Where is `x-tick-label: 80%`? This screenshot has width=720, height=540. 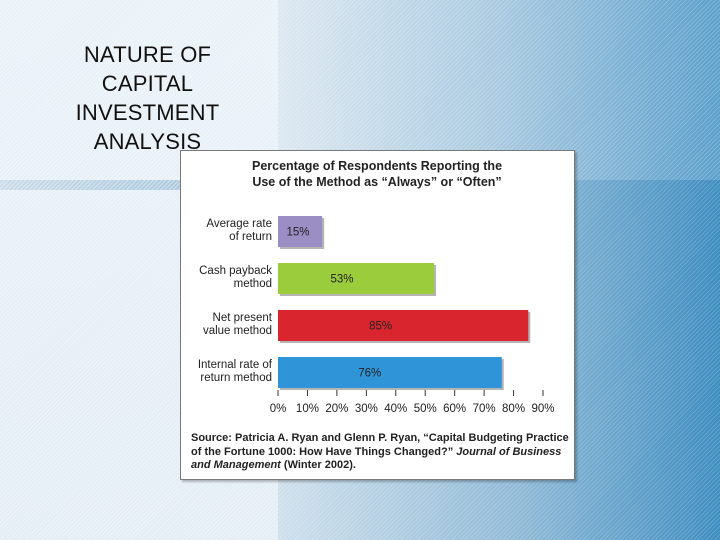
x-tick-label: 80% is located at coordinates (513, 409).